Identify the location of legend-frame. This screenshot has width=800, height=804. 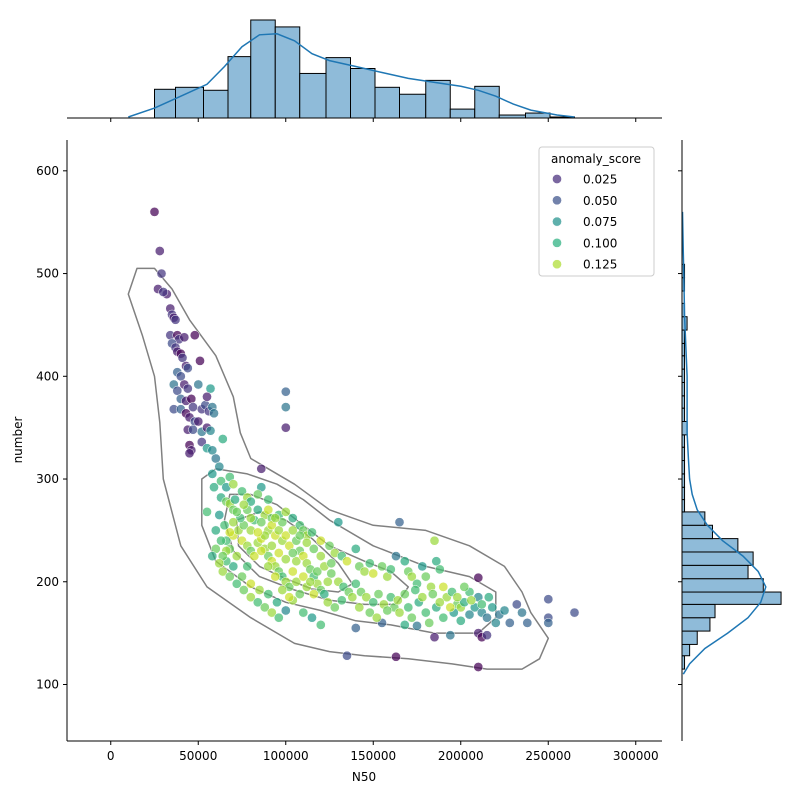
(596, 211).